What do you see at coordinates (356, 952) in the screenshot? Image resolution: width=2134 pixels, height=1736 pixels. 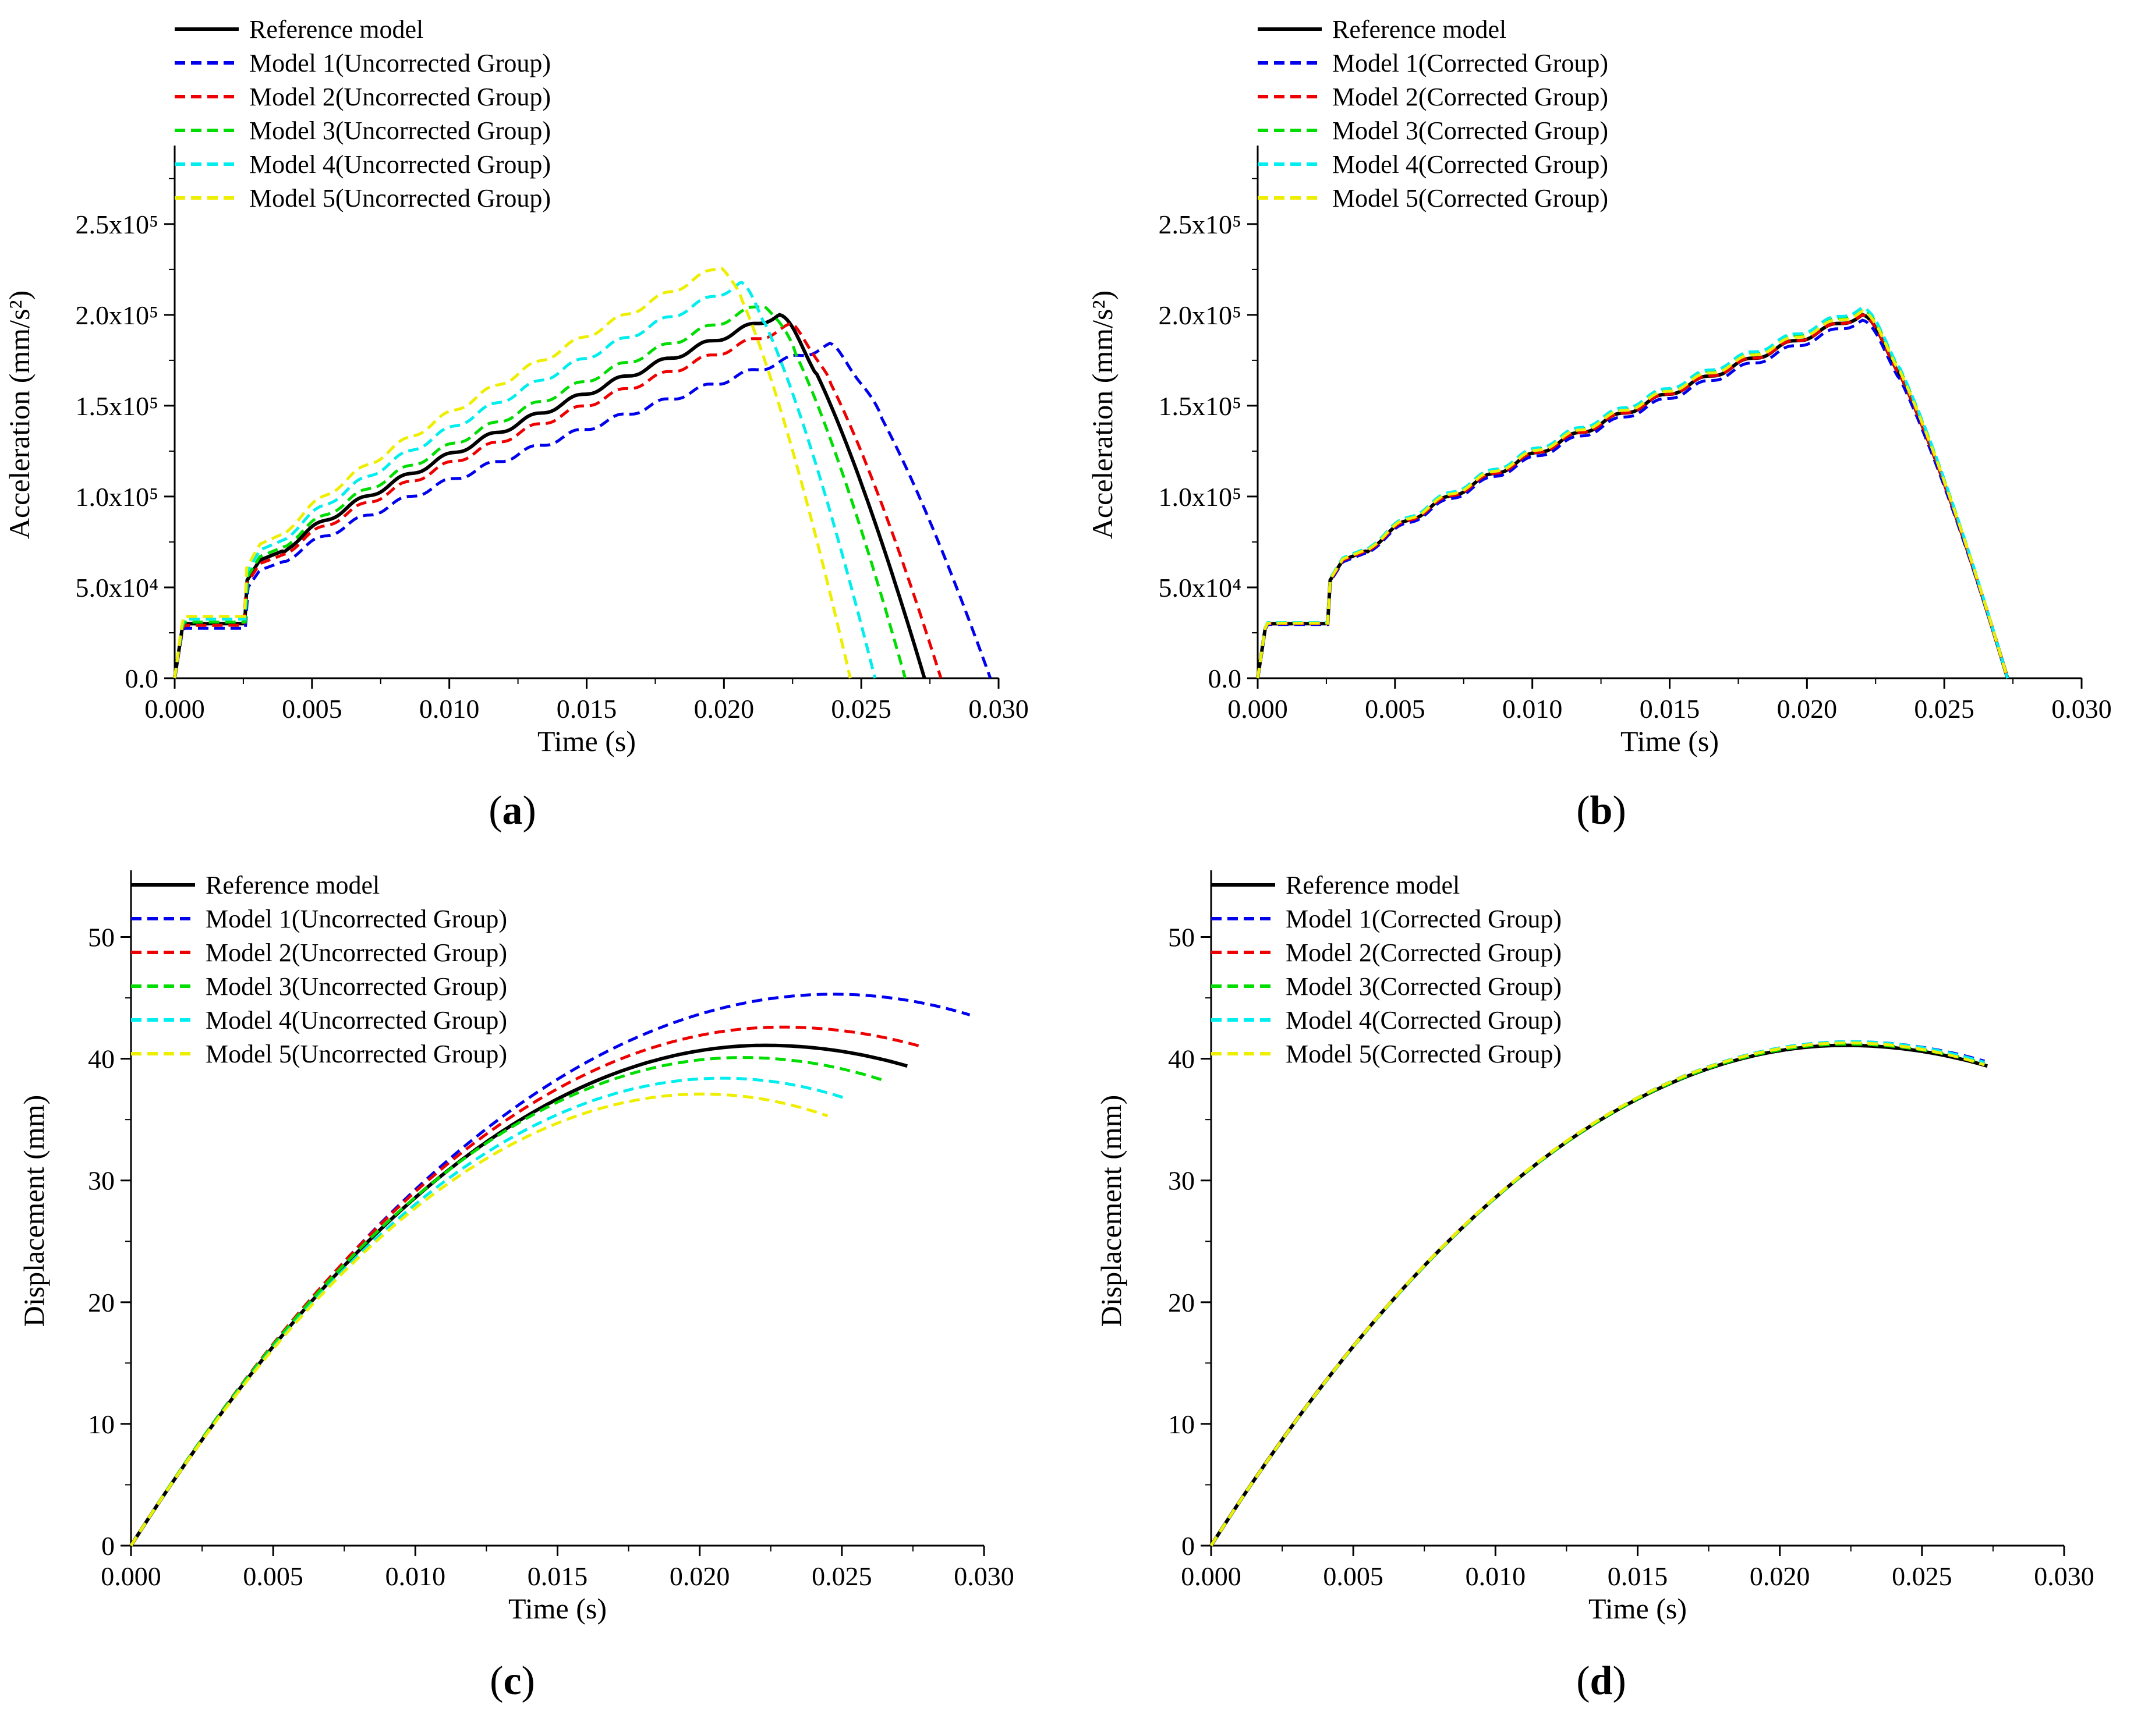 I see `legend-label: Model 2(Uncorrected Group)` at bounding box center [356, 952].